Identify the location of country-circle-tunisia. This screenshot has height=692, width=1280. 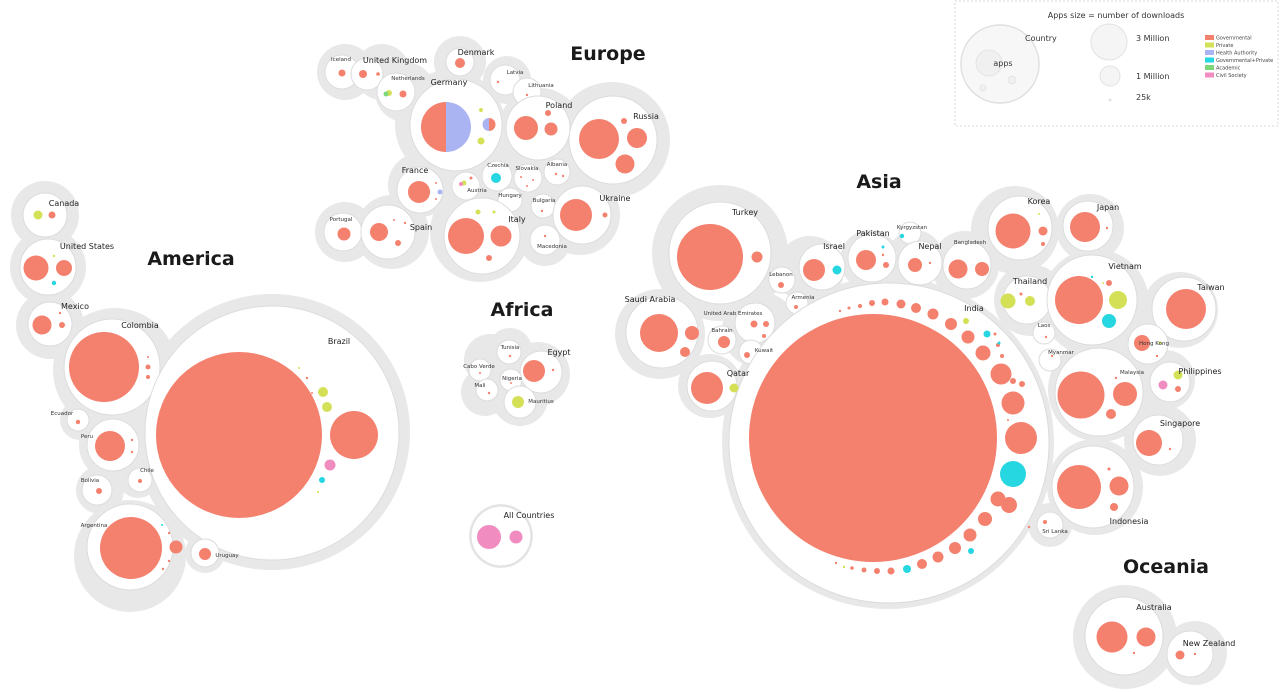
(509, 352).